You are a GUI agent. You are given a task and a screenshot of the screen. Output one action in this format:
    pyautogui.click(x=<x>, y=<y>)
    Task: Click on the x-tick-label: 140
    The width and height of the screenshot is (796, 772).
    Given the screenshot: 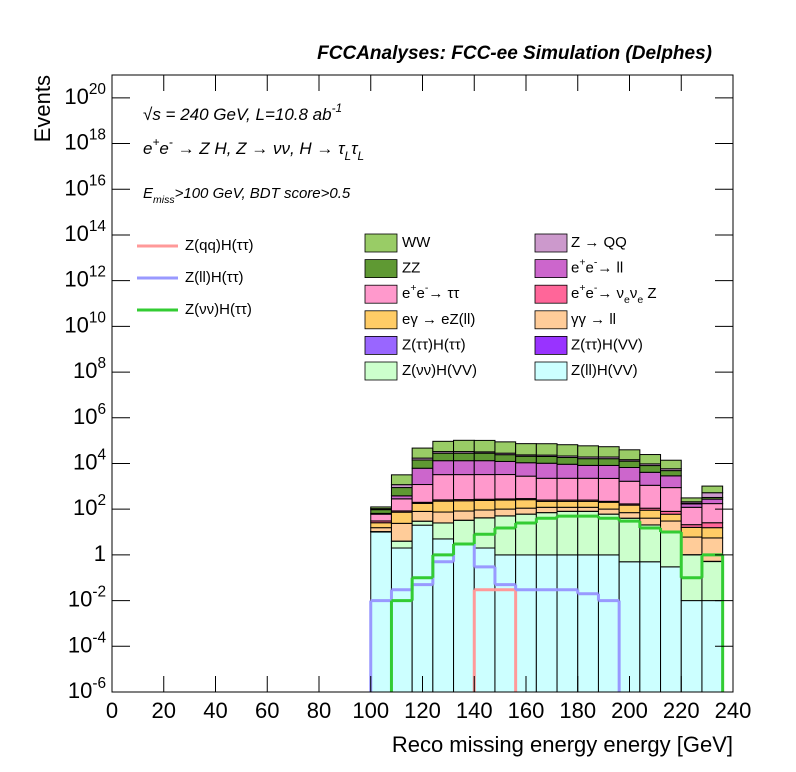 What is the action you would take?
    pyautogui.click(x=474, y=710)
    